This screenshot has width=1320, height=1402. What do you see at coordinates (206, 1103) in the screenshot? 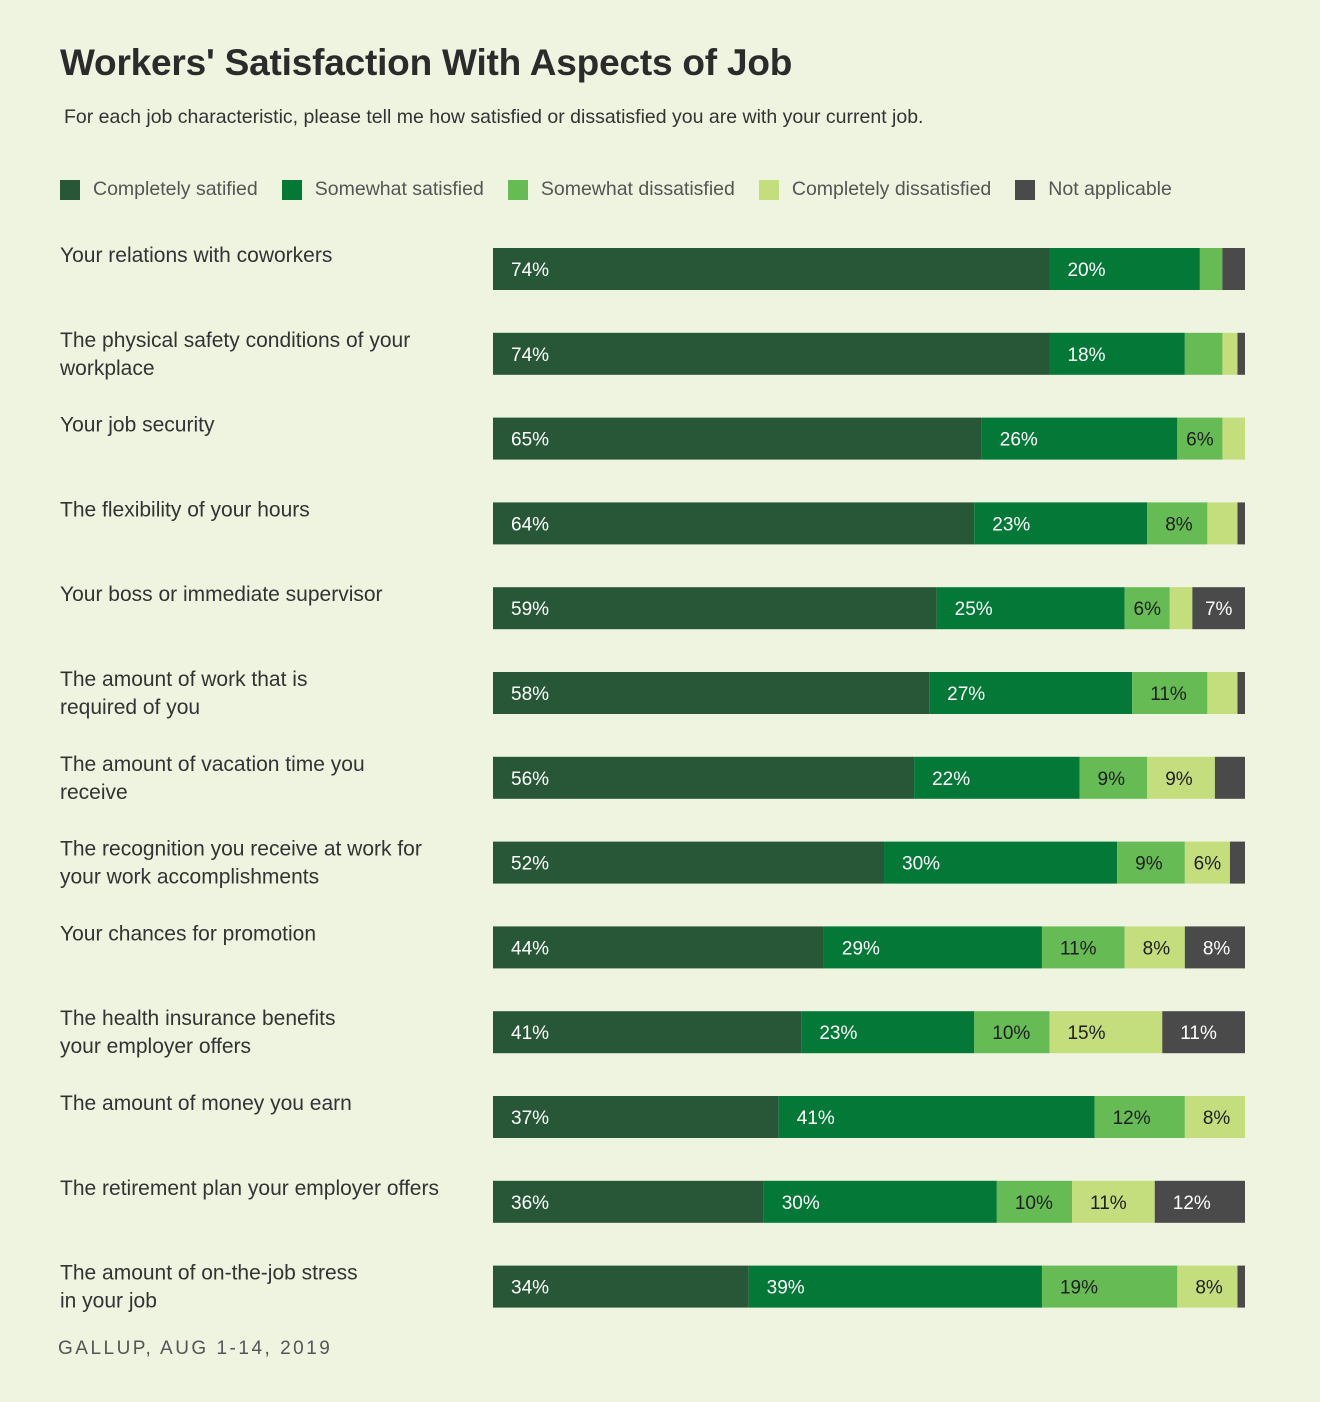
I see `category-label: The amount of money you earn` at bounding box center [206, 1103].